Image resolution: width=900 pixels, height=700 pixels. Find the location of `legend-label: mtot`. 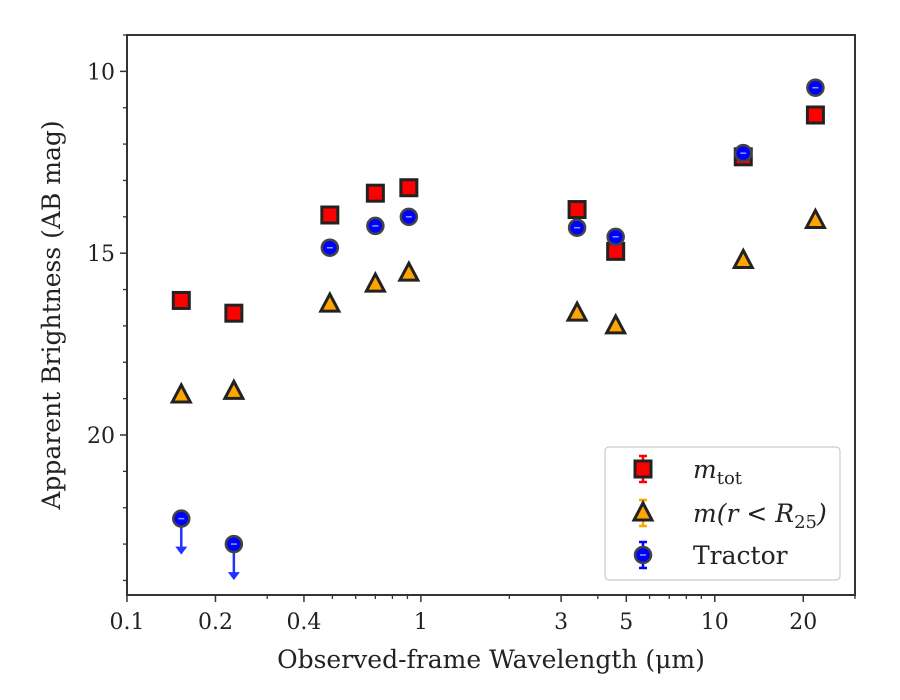

legend-label: mtot is located at coordinates (718, 472).